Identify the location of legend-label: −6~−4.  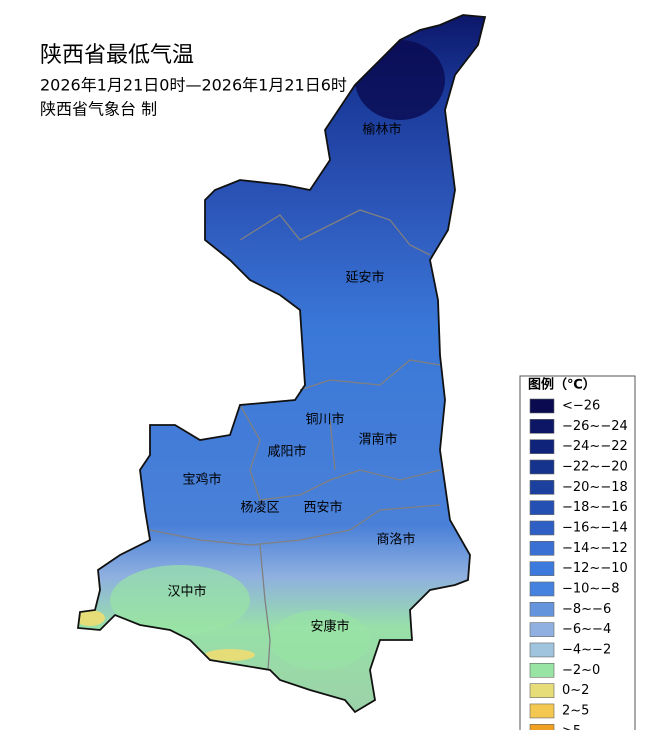
(586, 629).